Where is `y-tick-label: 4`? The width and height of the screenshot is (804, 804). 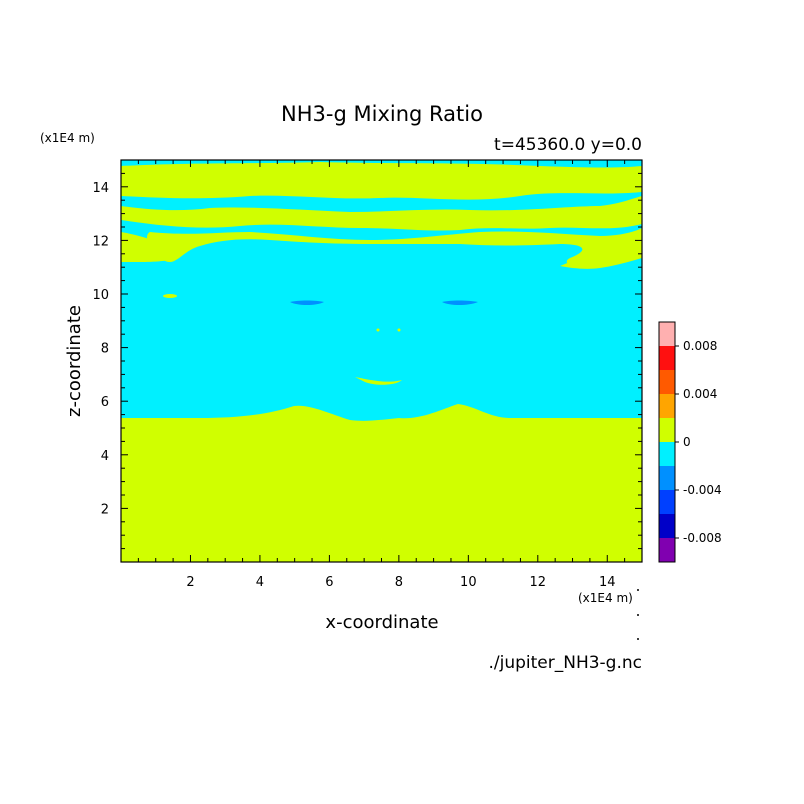
y-tick-label: 4 is located at coordinates (105, 456).